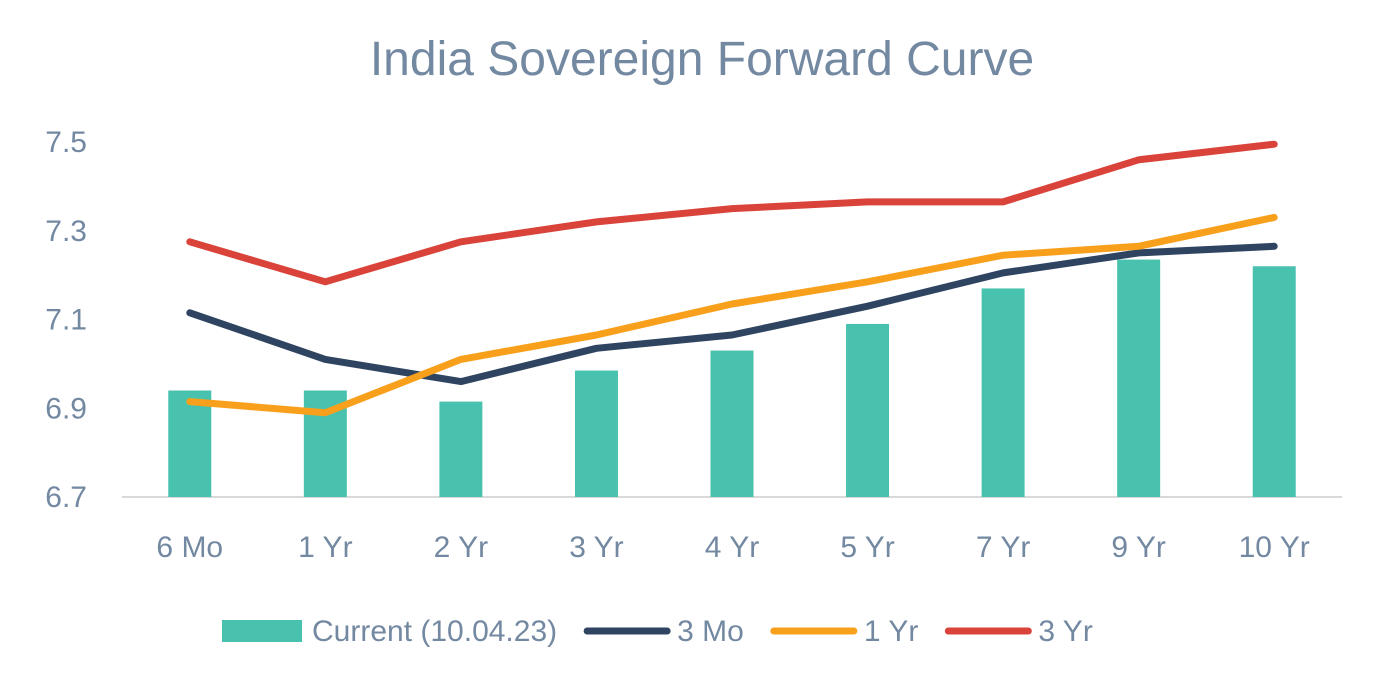 The width and height of the screenshot is (1393, 682). What do you see at coordinates (66, 497) in the screenshot?
I see `y-tick-label: 6.7` at bounding box center [66, 497].